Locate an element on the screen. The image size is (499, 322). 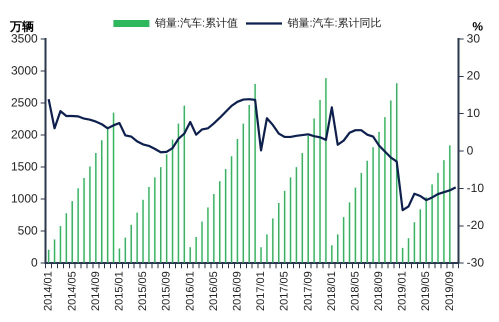
y2-axis-title: % is located at coordinates (478, 26).